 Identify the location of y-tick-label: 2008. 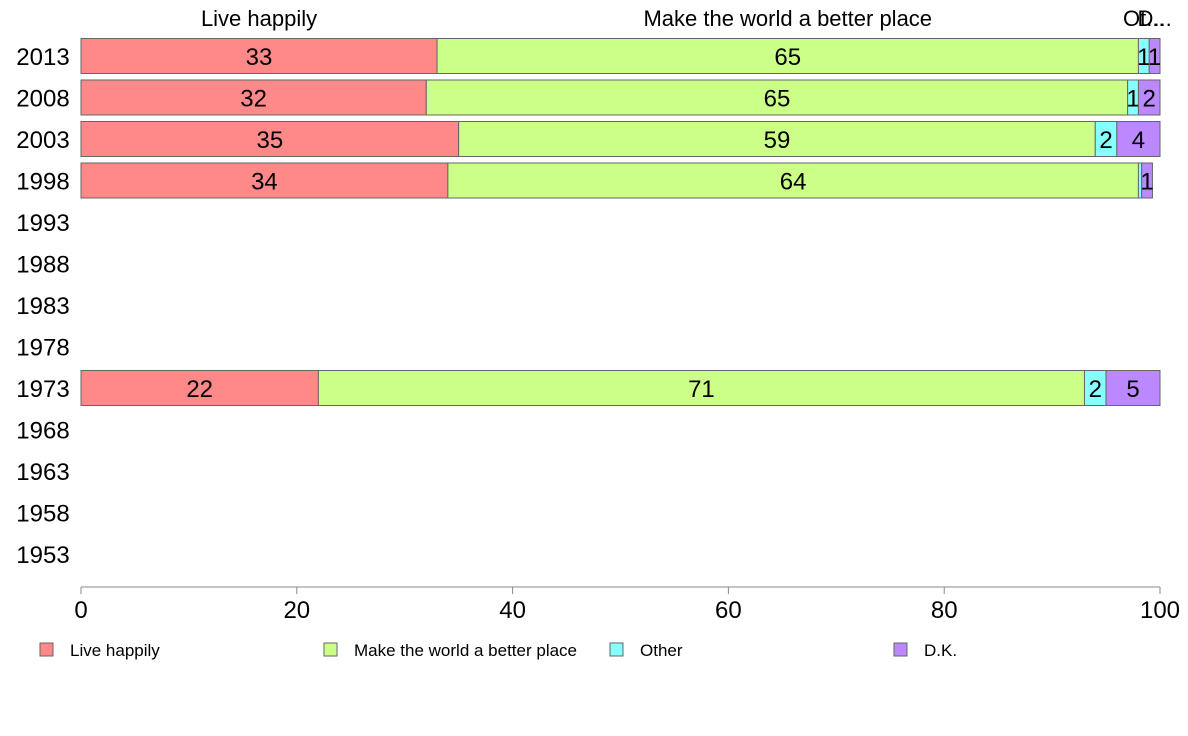
(42, 99).